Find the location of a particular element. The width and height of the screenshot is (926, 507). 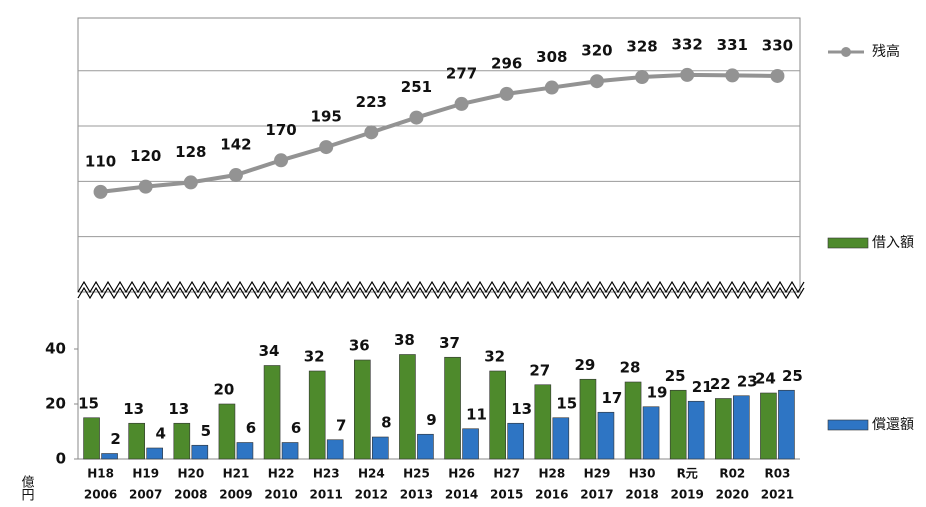

x-tick-label: H20 is located at coordinates (190, 474).